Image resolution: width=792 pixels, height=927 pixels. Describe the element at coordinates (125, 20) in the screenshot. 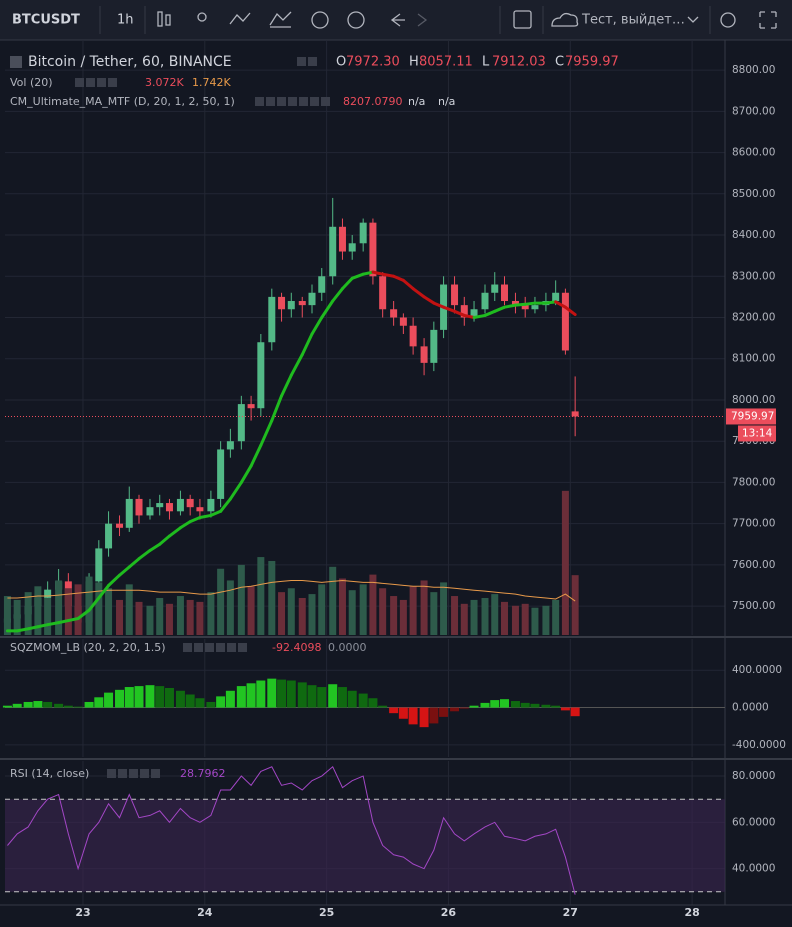

I see `interval: 1h` at that location.